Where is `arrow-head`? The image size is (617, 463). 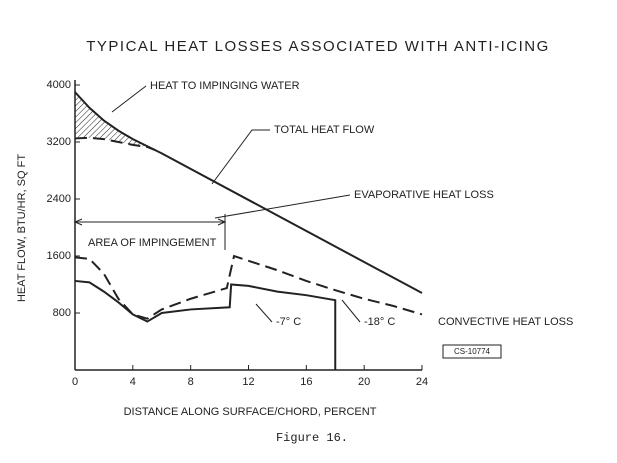
arrow-head is located at coordinates (78, 222).